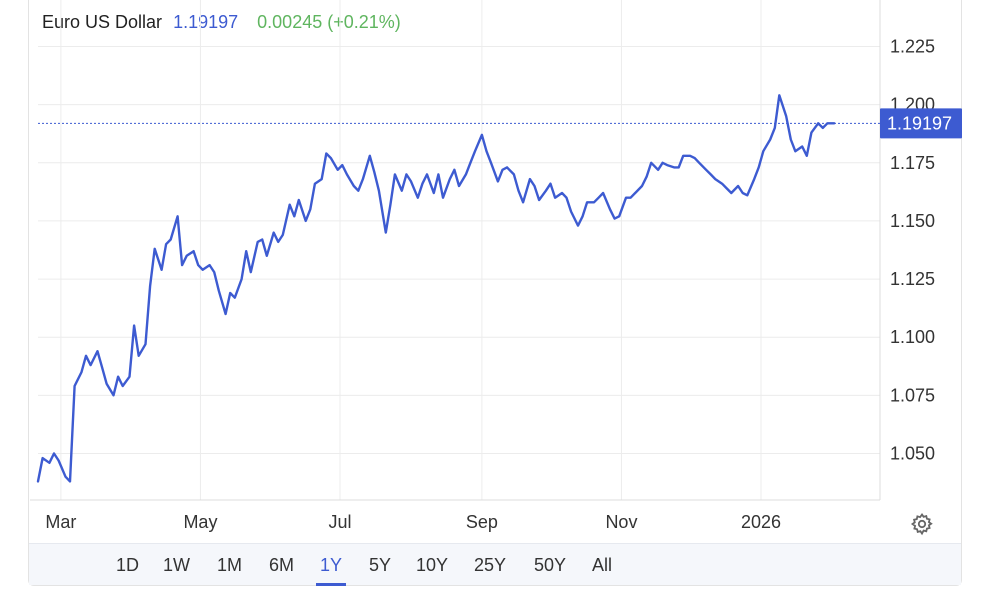 The image size is (1000, 606). Describe the element at coordinates (761, 522) in the screenshot. I see `x-tick-label: 2026` at that location.